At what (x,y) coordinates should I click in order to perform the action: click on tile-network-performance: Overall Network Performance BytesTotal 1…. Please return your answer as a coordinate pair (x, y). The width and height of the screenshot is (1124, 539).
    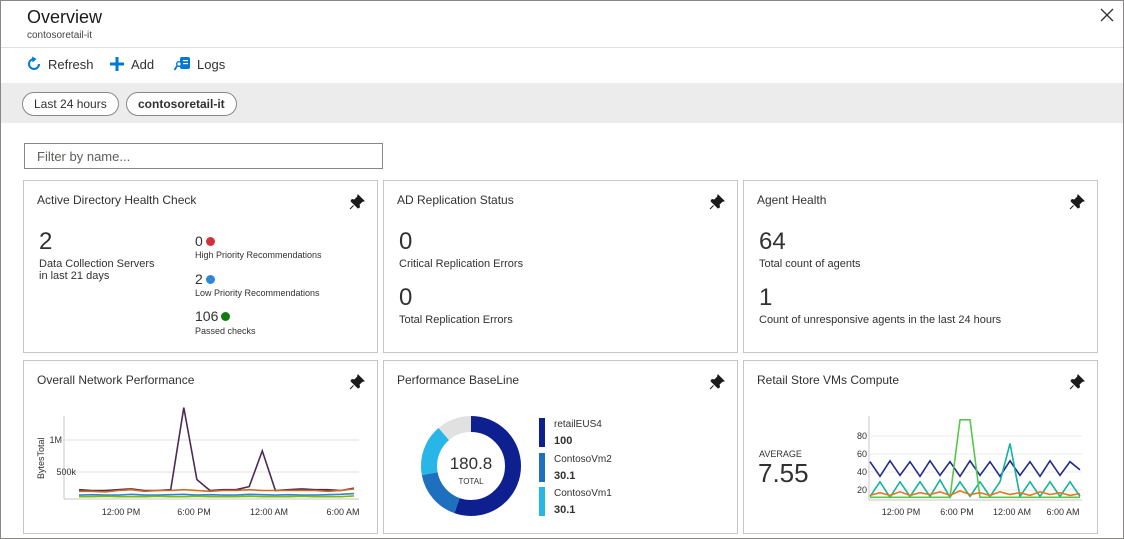
    Looking at the image, I should click on (200, 447).